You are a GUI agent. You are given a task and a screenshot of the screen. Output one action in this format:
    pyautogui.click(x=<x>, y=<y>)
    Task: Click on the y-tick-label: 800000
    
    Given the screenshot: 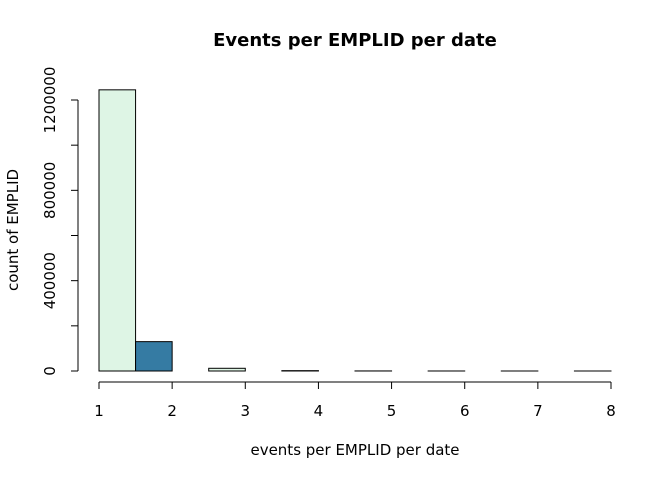 What is the action you would take?
    pyautogui.click(x=50, y=190)
    